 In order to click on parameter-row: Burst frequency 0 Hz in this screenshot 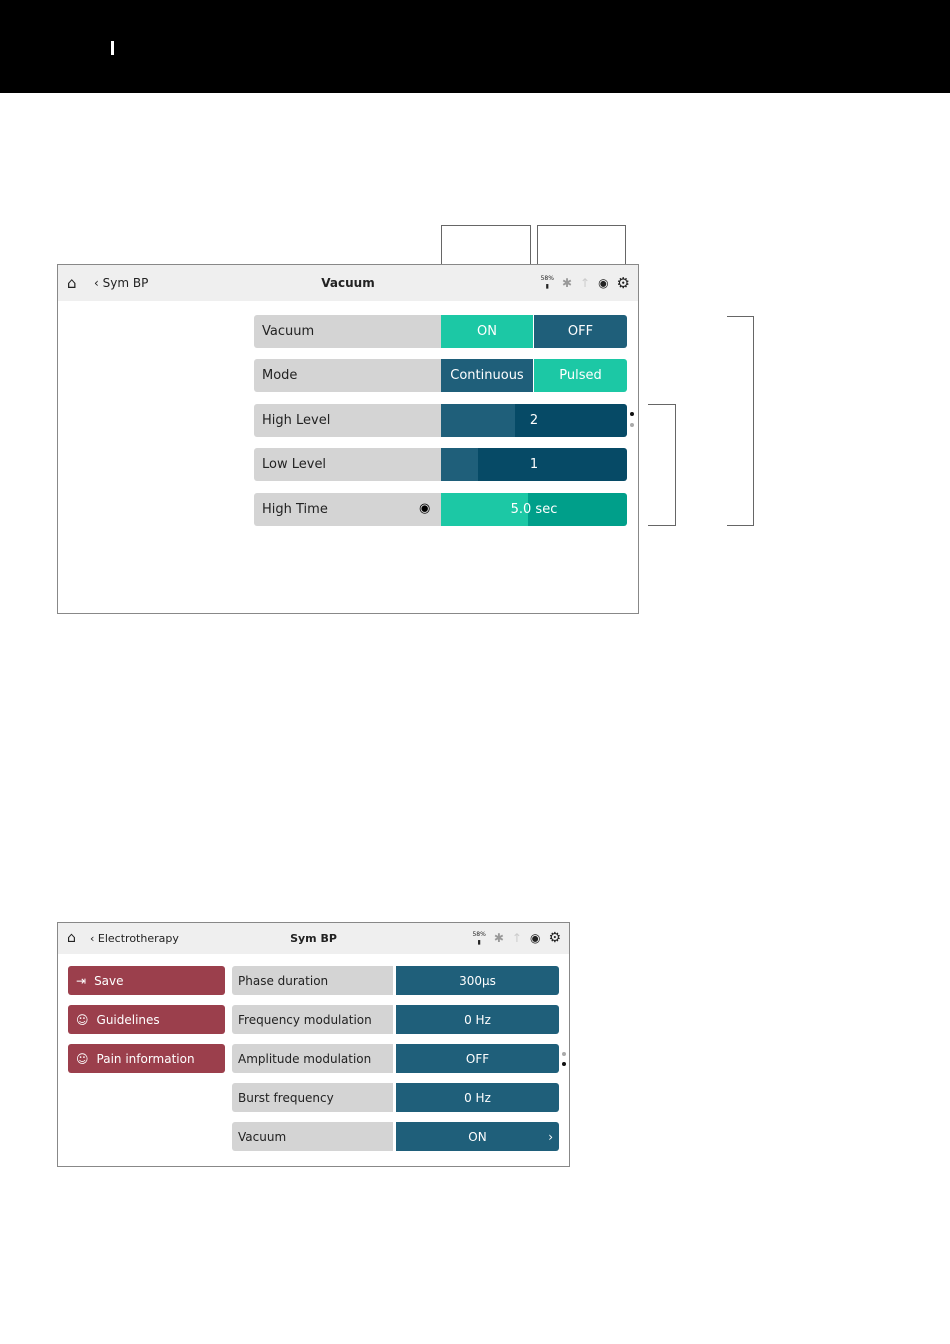, I will do `click(395, 1097)`.